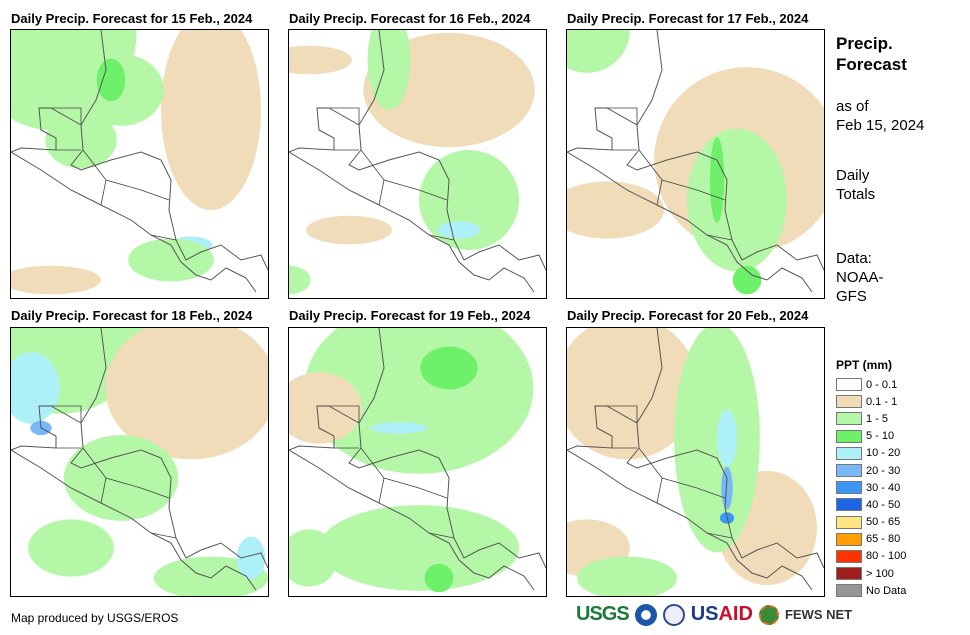  I want to click on panel-title: Daily Precip. Forecast for 15 Feb., 2024, so click(132, 18).